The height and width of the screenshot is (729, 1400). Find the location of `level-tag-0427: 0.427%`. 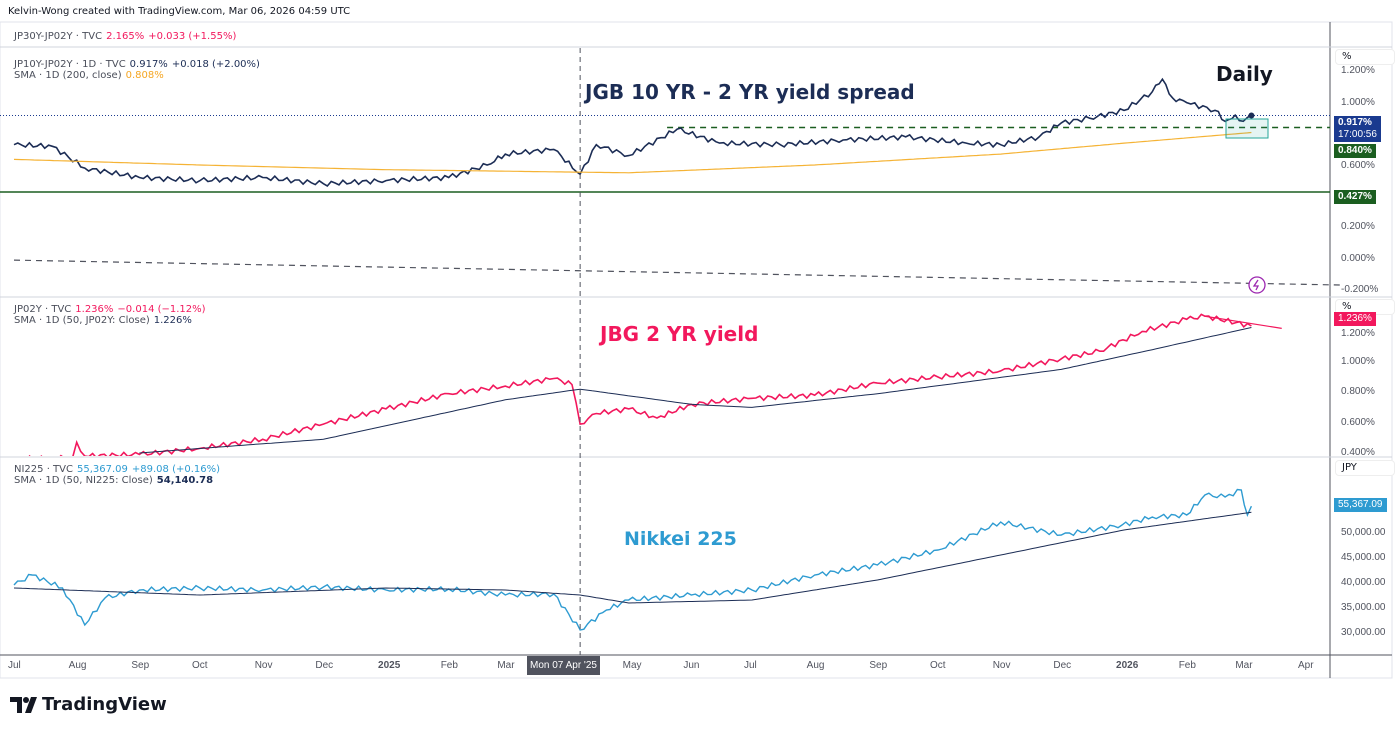

level-tag-0427: 0.427% is located at coordinates (1355, 197).